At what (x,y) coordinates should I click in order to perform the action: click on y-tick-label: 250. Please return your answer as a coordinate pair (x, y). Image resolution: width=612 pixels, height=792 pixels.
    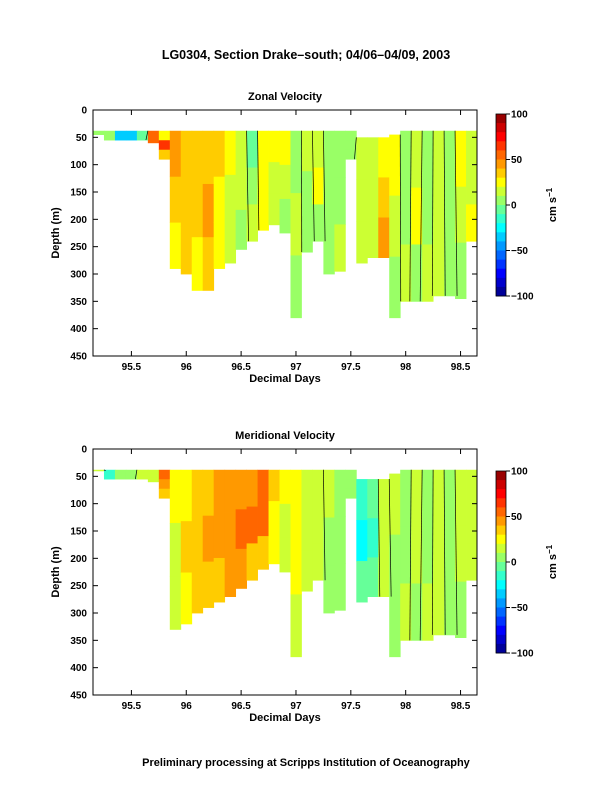
    Looking at the image, I should click on (78, 586).